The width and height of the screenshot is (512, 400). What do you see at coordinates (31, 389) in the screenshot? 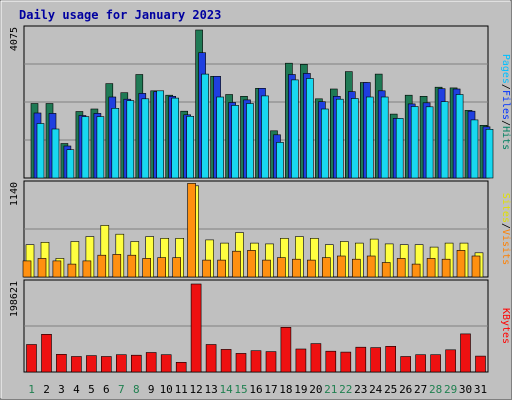
I see `x-tick-label-day-1: 1` at bounding box center [31, 389].